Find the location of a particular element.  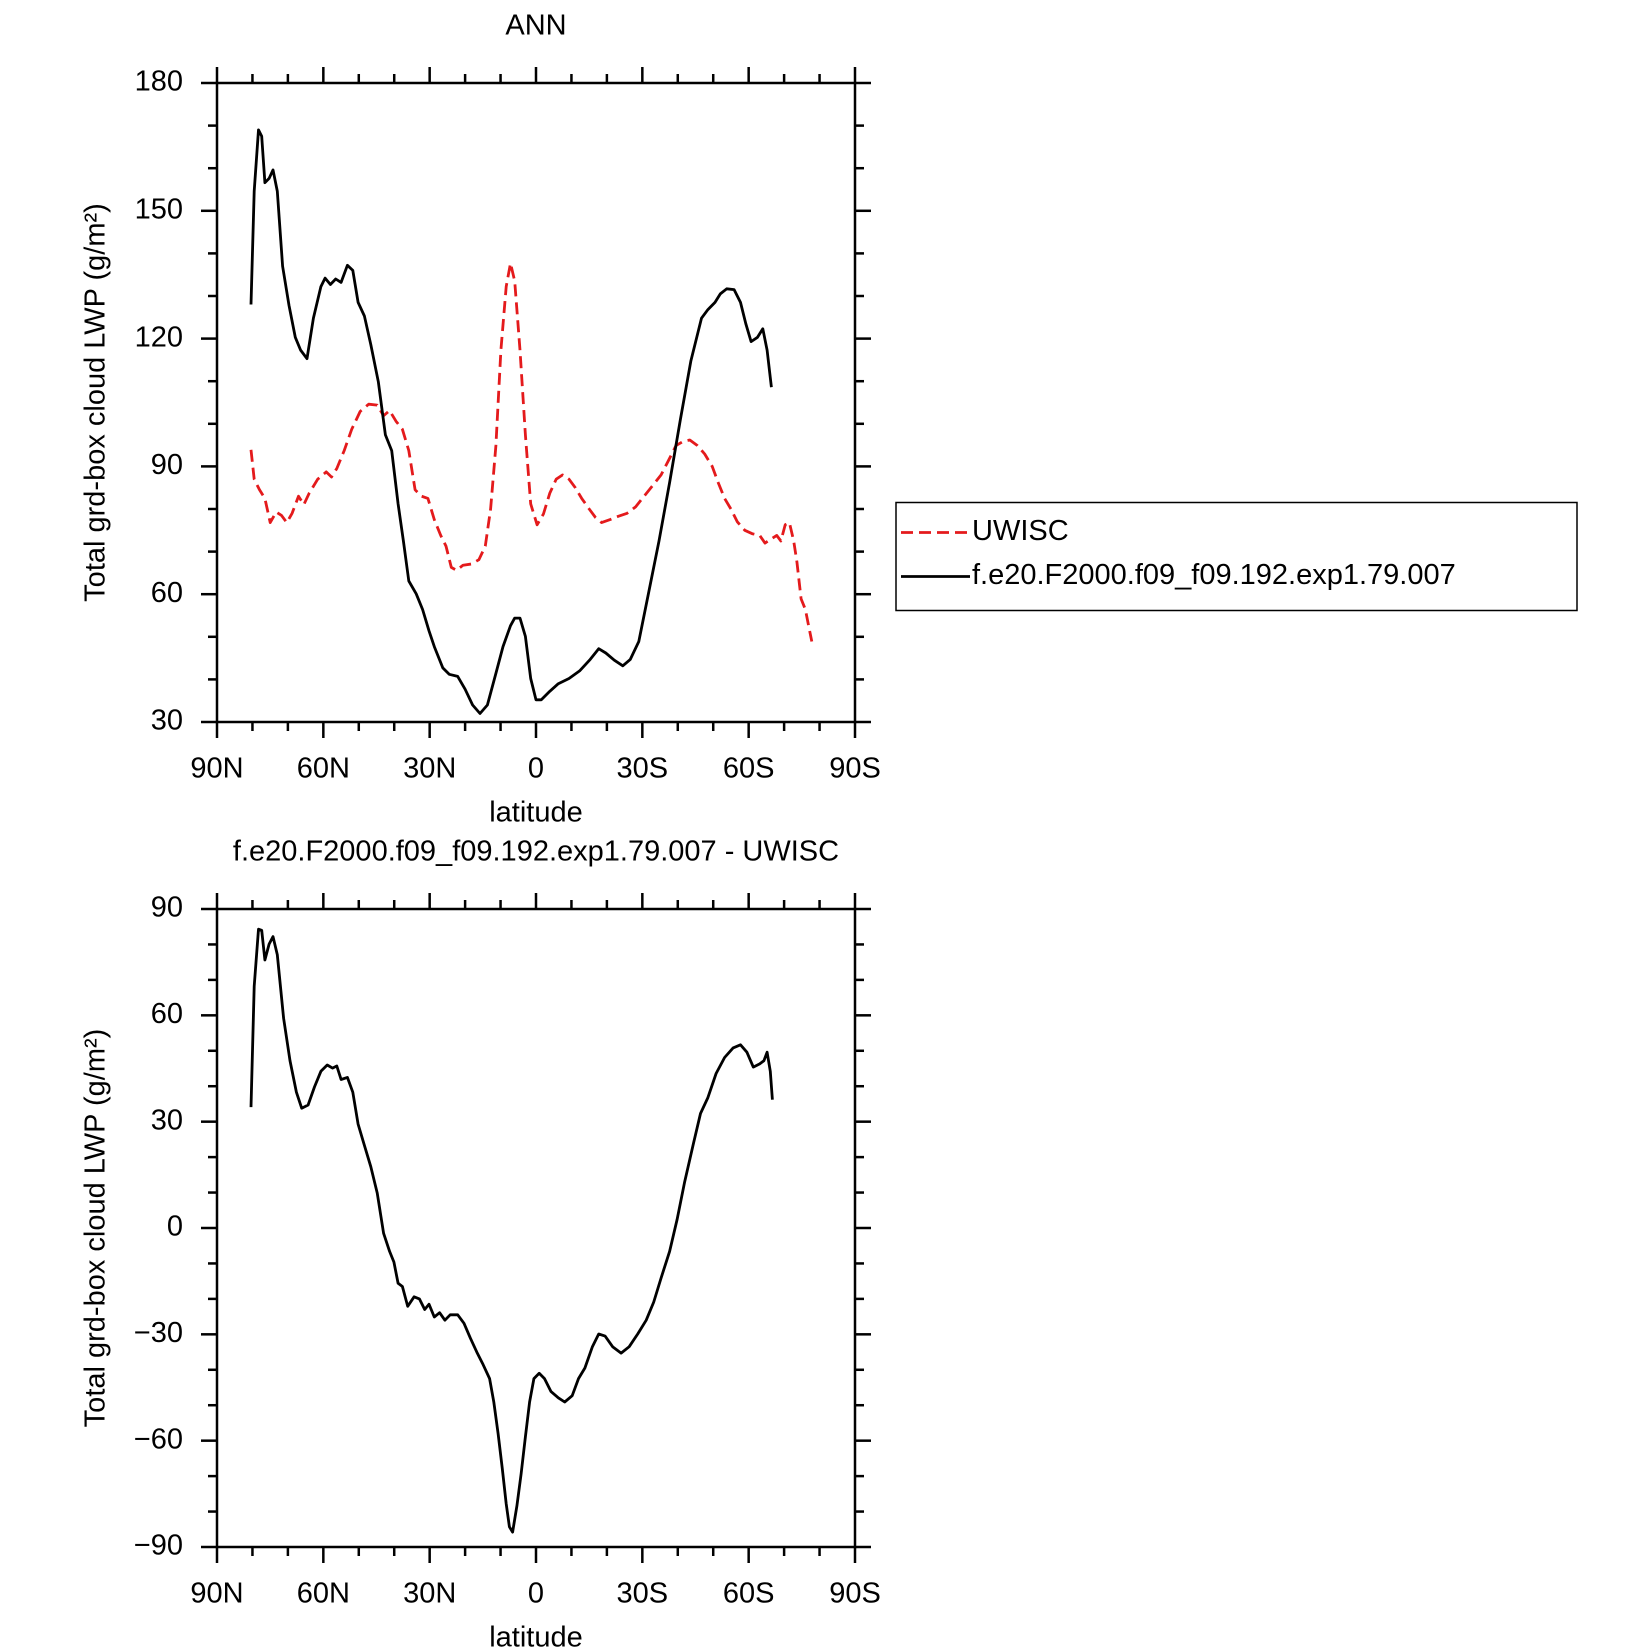

legend-label: f.e20.F2000.f09_f09.192.exp1.79.007 is located at coordinates (1214, 575).